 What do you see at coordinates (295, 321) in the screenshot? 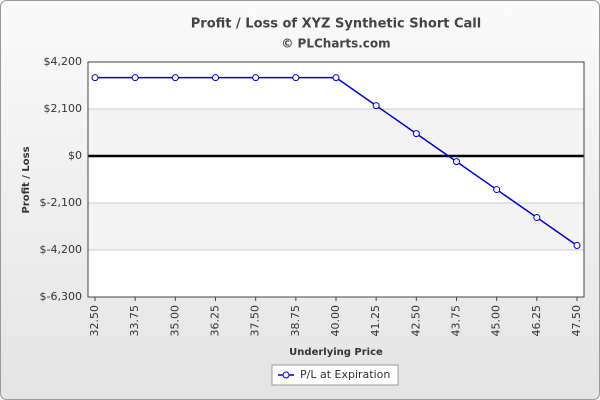
I see `x-tick-label: 38.75` at bounding box center [295, 321].